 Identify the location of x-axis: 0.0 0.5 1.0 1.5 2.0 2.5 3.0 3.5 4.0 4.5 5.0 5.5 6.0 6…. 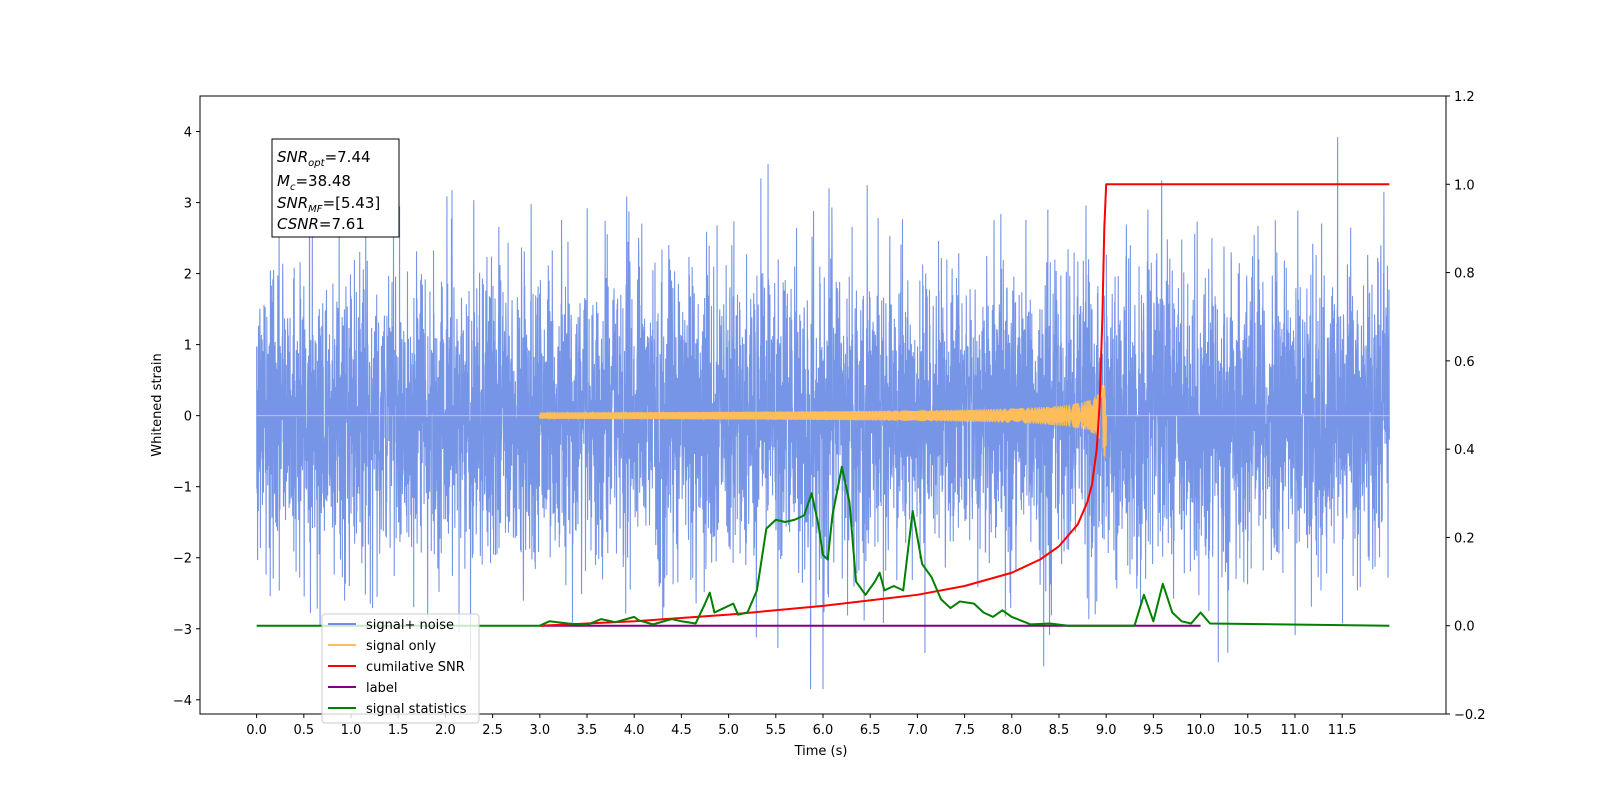
(801, 726).